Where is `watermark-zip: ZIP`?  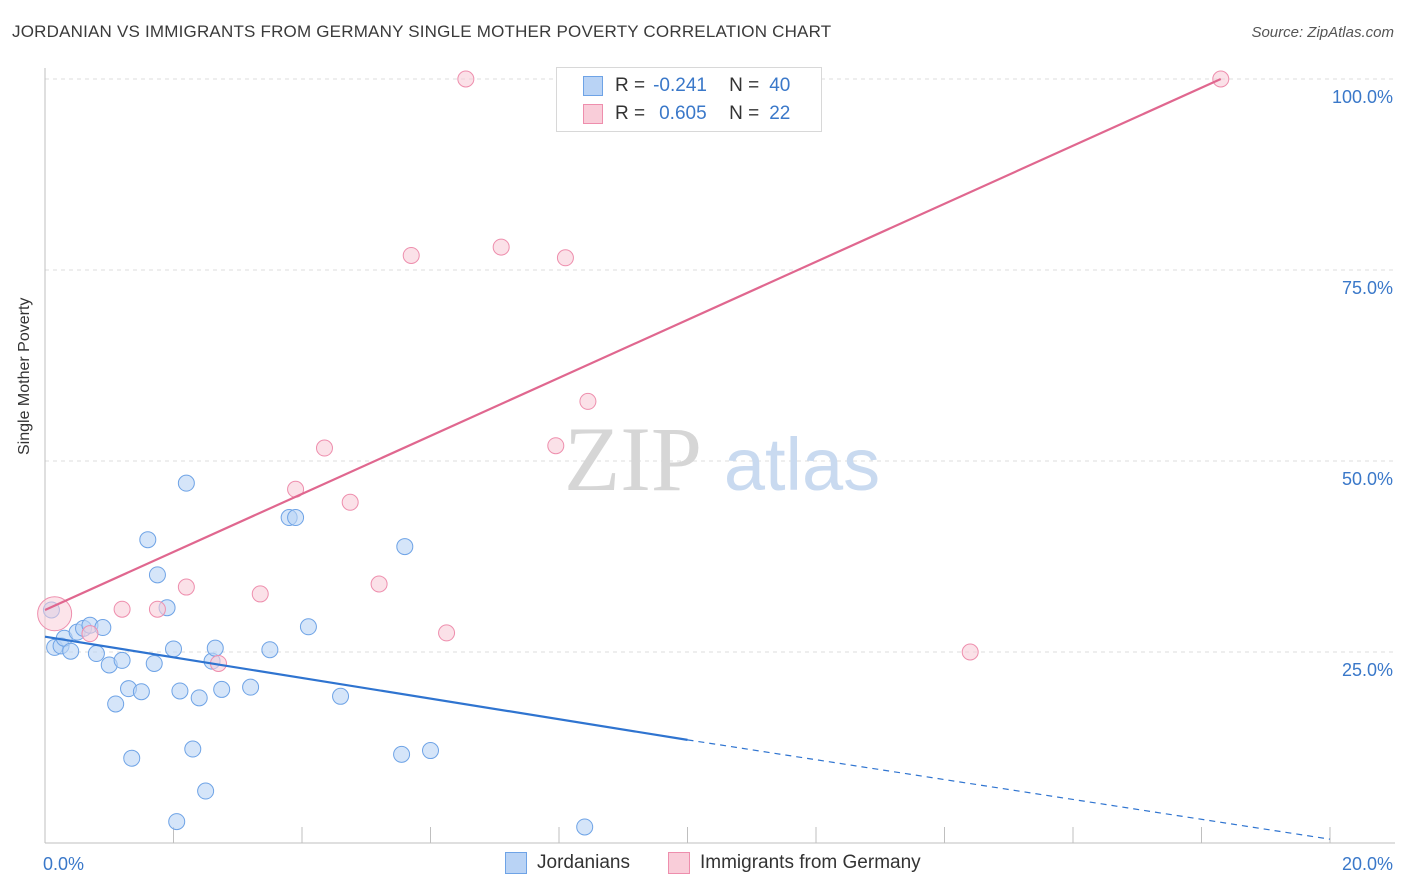 watermark-zip: ZIP is located at coordinates (633, 459).